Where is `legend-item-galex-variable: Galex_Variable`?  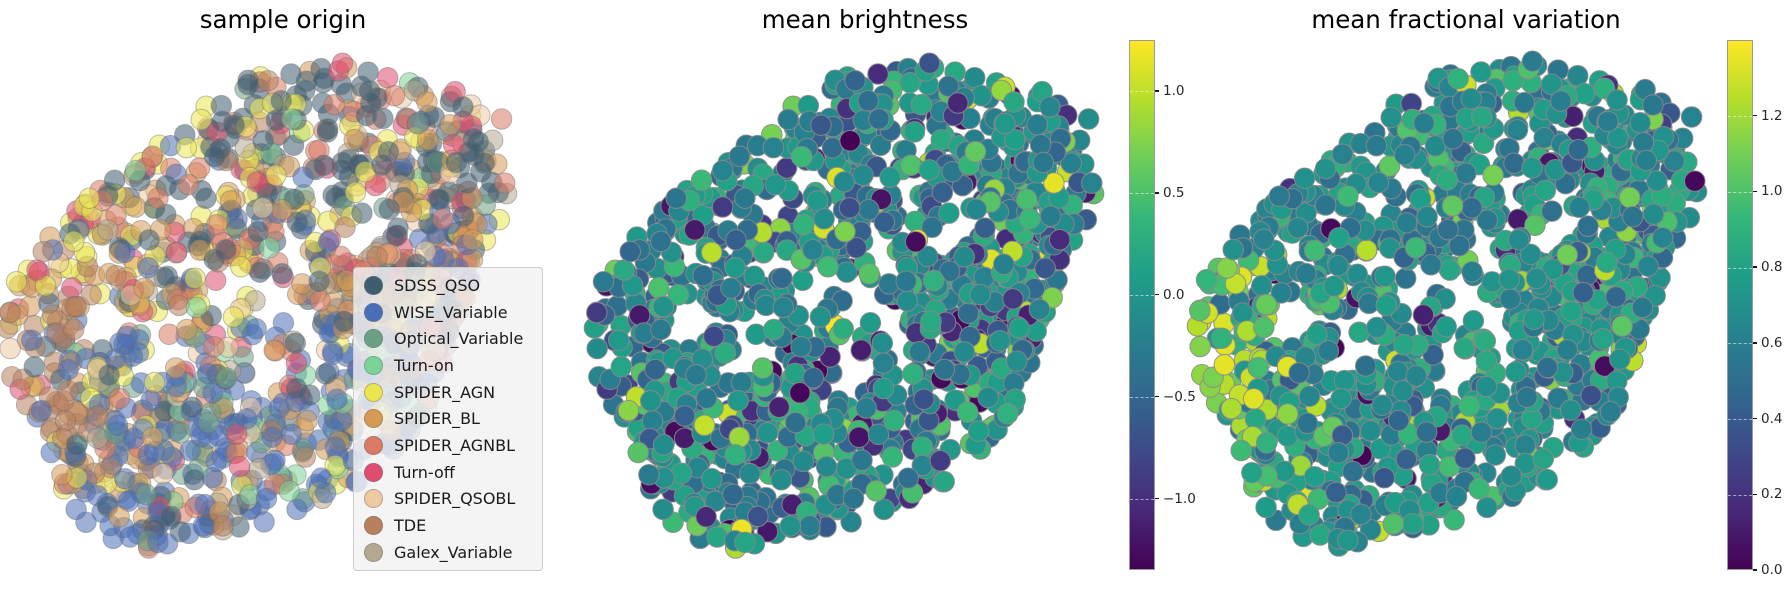 legend-item-galex-variable: Galex_Variable is located at coordinates (453, 552).